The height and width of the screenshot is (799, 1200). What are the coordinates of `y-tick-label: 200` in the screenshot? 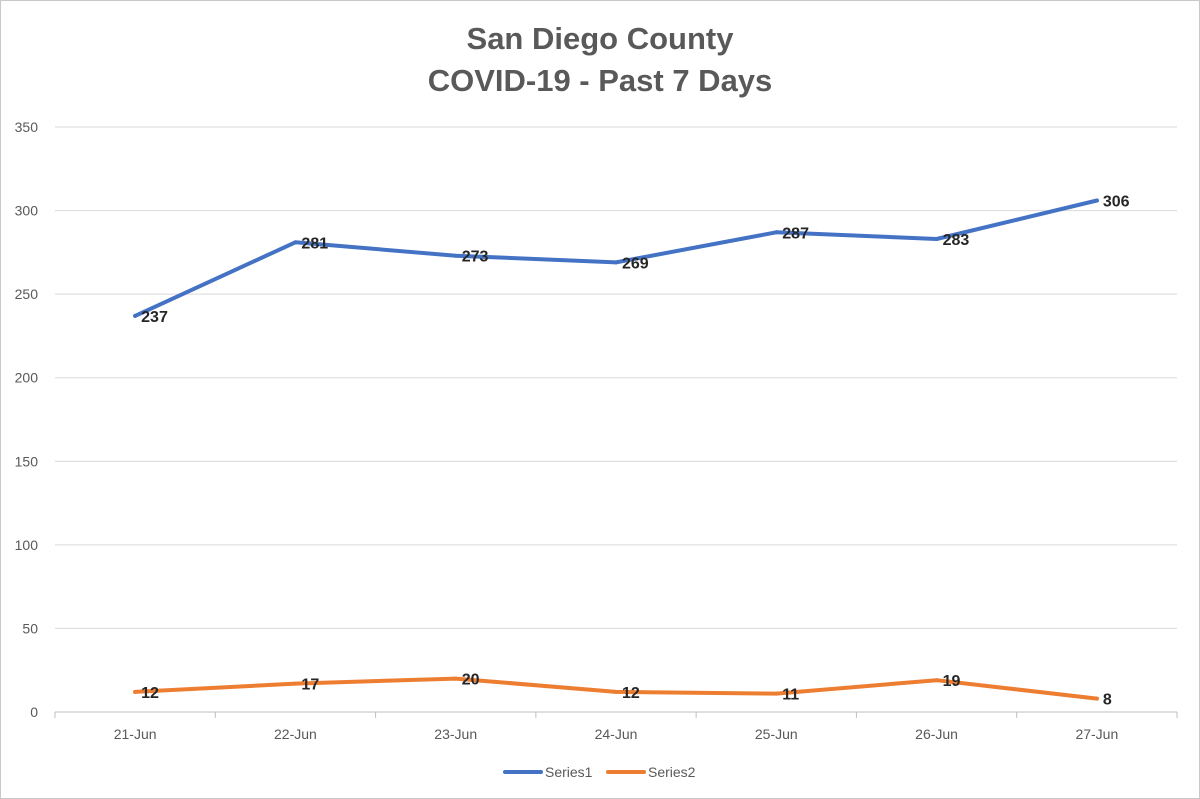 It's located at (27, 378).